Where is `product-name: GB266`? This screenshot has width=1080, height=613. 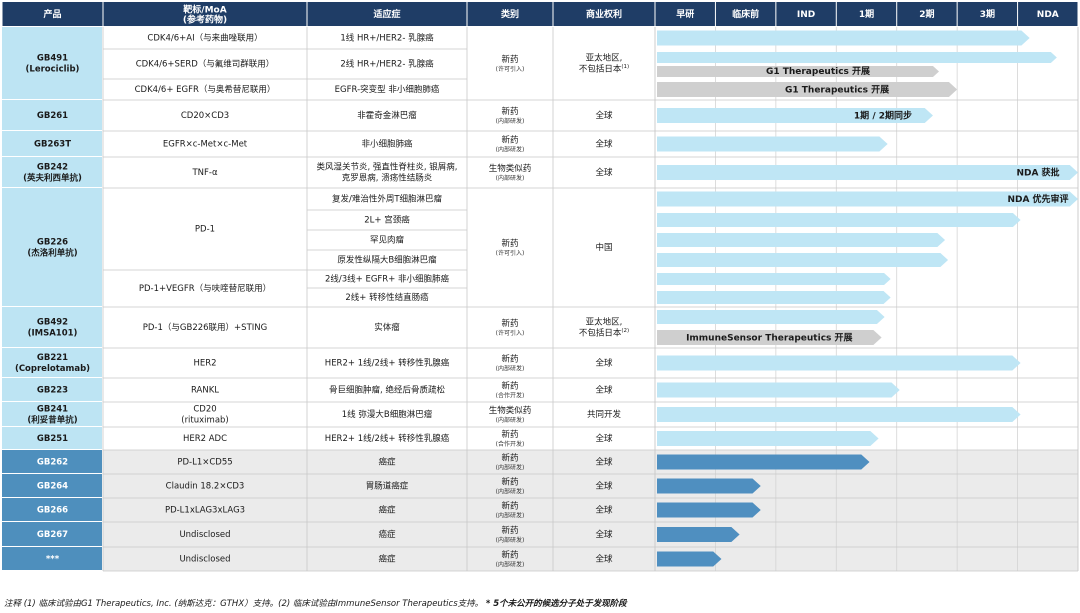 product-name: GB266 is located at coordinates (52, 511).